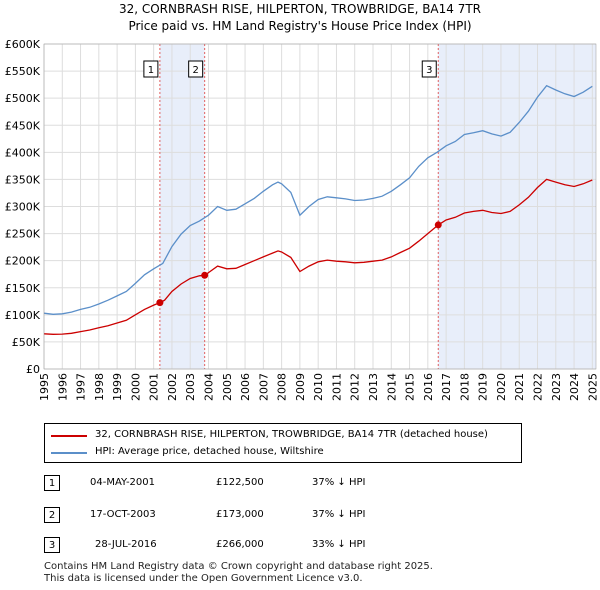  I want to click on x-tick-label: 2025, so click(592, 387).